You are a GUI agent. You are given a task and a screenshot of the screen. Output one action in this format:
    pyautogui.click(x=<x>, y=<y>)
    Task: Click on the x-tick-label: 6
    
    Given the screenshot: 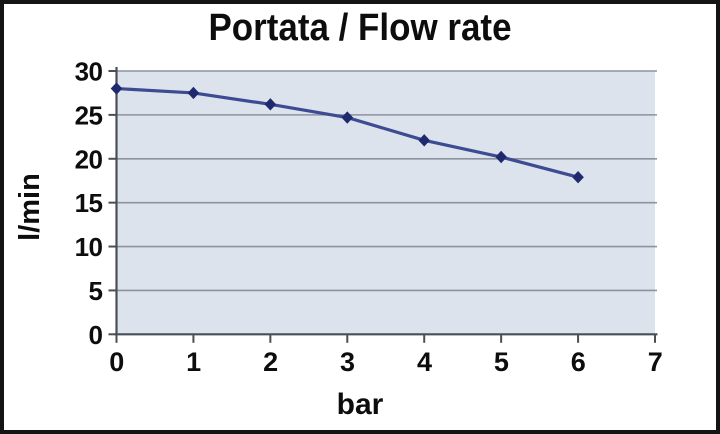 What is the action you would take?
    pyautogui.click(x=578, y=362)
    